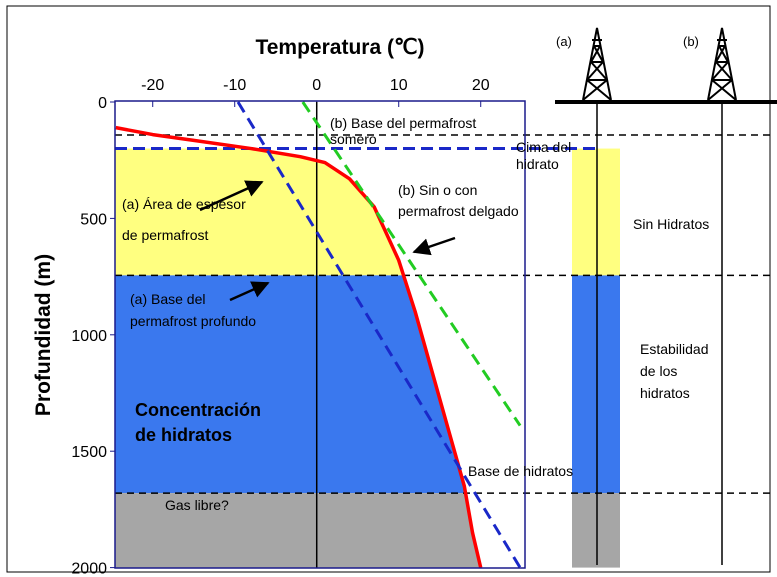 Image resolution: width=777 pixels, height=577 pixels. I want to click on derrick-b, so click(722, 64).